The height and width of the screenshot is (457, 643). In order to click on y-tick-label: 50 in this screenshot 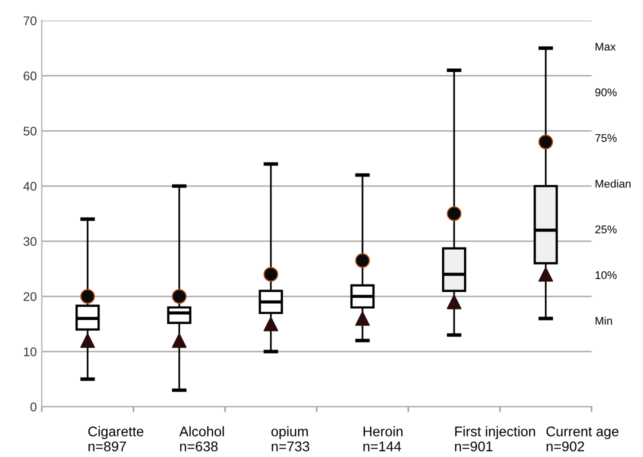, I will do `click(30, 131)`.